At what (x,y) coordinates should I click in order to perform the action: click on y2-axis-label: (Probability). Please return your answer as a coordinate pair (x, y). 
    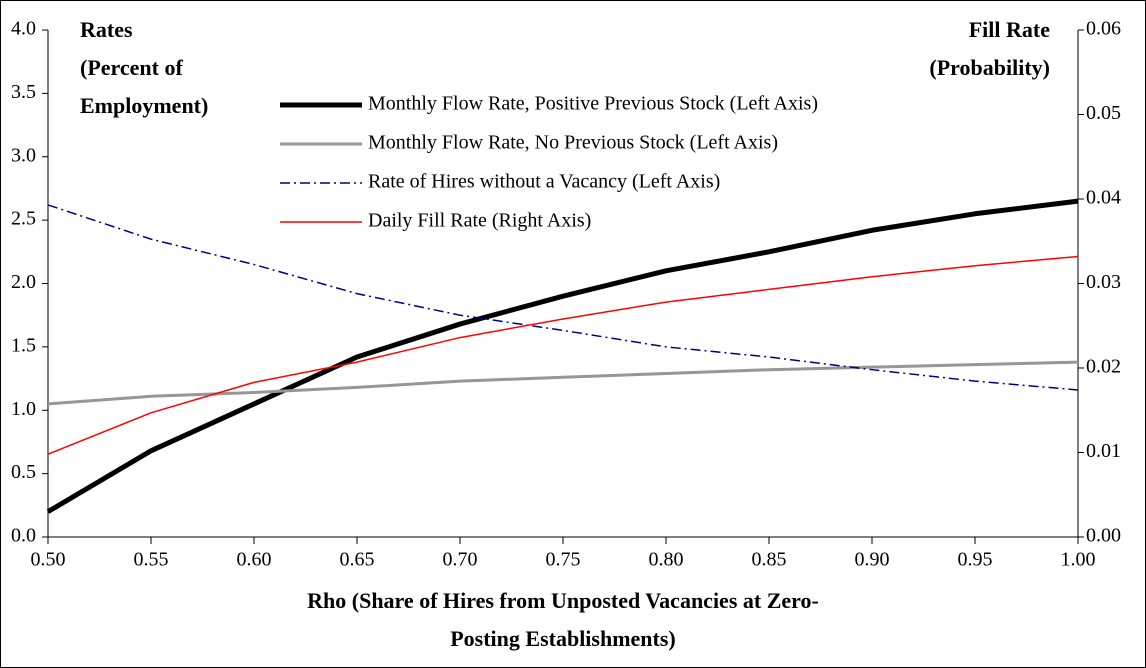
    Looking at the image, I should click on (989, 67).